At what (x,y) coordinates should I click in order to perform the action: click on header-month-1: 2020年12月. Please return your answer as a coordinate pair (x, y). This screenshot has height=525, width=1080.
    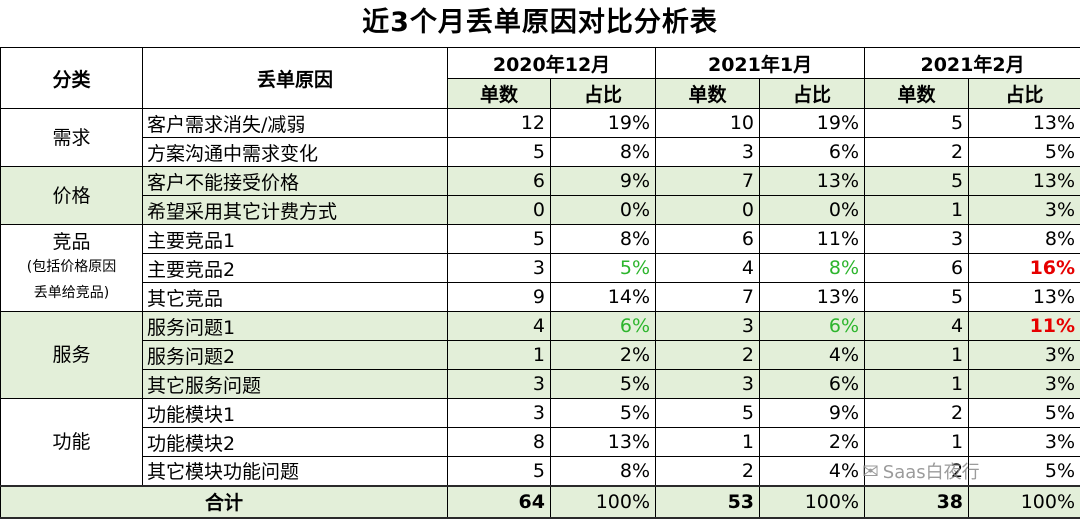
    Looking at the image, I should click on (551, 63).